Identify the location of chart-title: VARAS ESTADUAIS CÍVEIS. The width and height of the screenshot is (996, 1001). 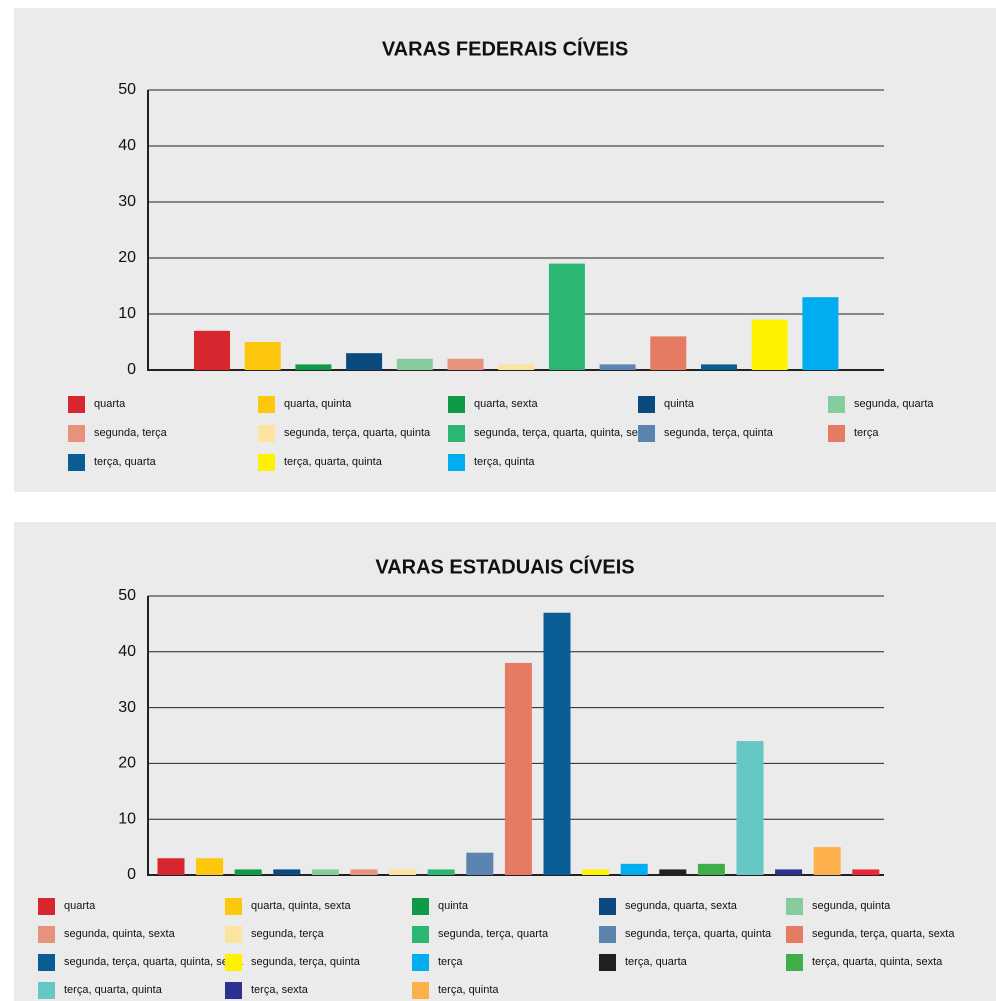
(504, 566).